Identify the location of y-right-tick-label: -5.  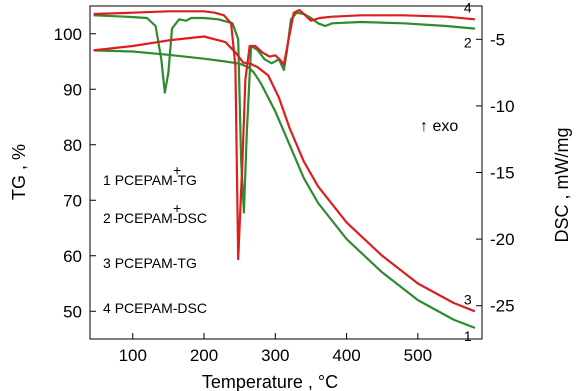
(497, 39).